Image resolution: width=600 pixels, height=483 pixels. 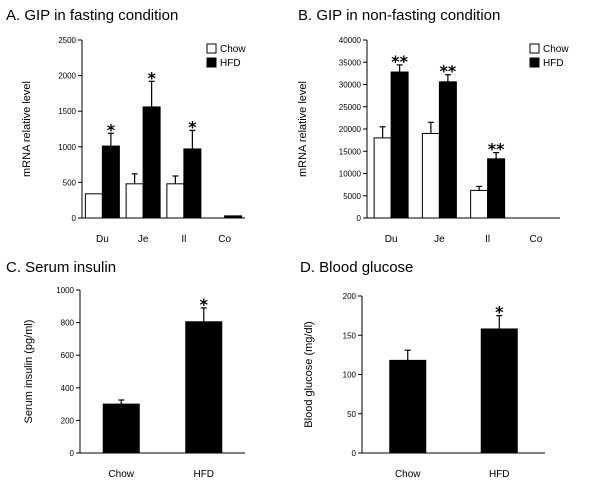 What do you see at coordinates (61, 267) in the screenshot?
I see `panel-c-title: C. Serum insulin` at bounding box center [61, 267].